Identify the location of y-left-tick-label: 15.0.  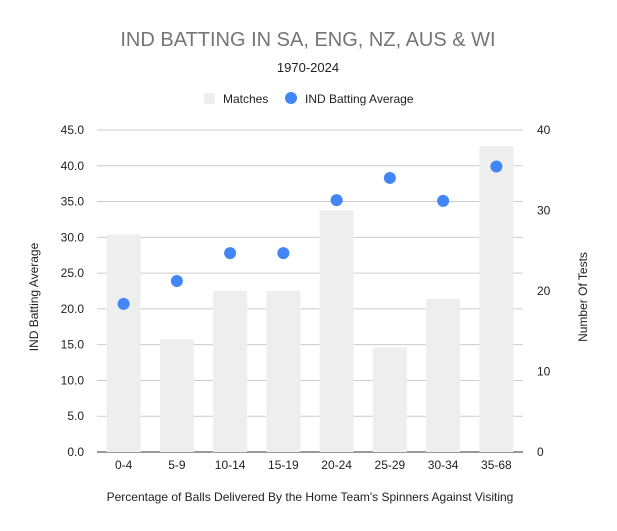
(73, 345).